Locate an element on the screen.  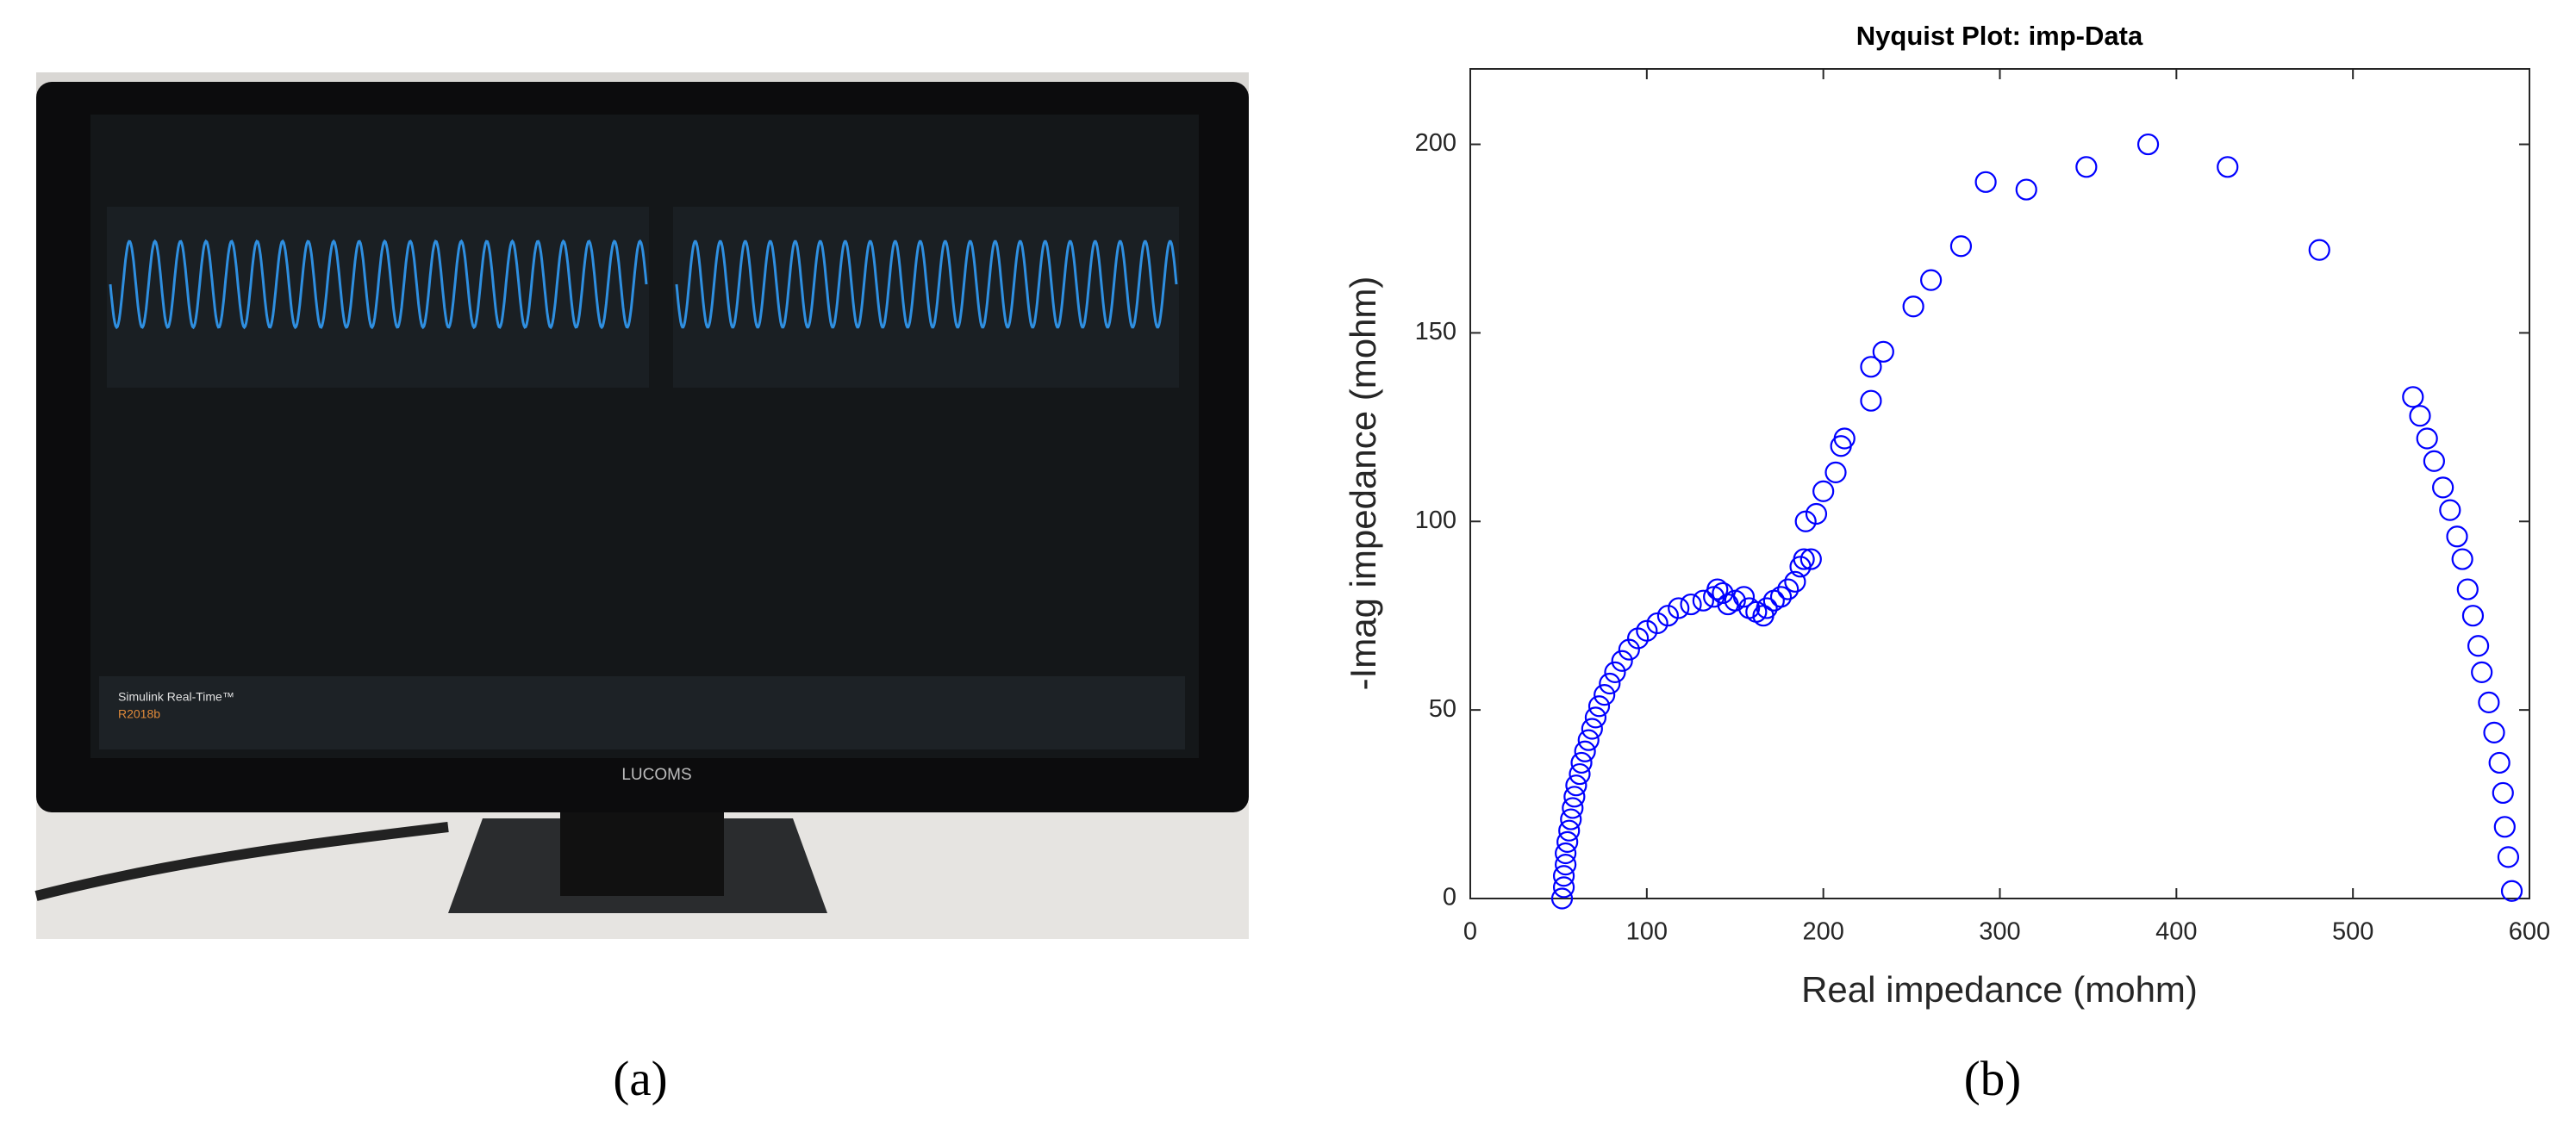
chart-title: Nyquist Plot: imp-Data is located at coordinates (1999, 36).